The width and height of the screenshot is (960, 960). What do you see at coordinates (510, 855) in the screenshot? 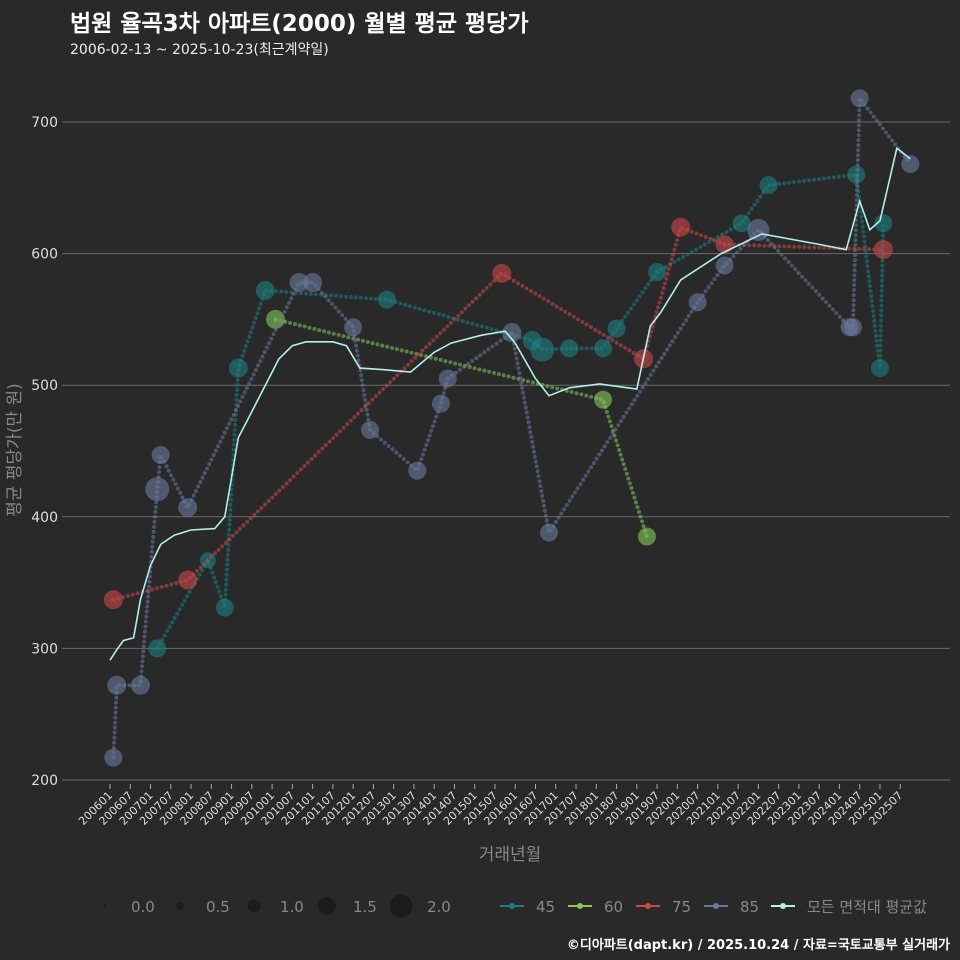
I see `x-axis-title: 거래년월` at bounding box center [510, 855].